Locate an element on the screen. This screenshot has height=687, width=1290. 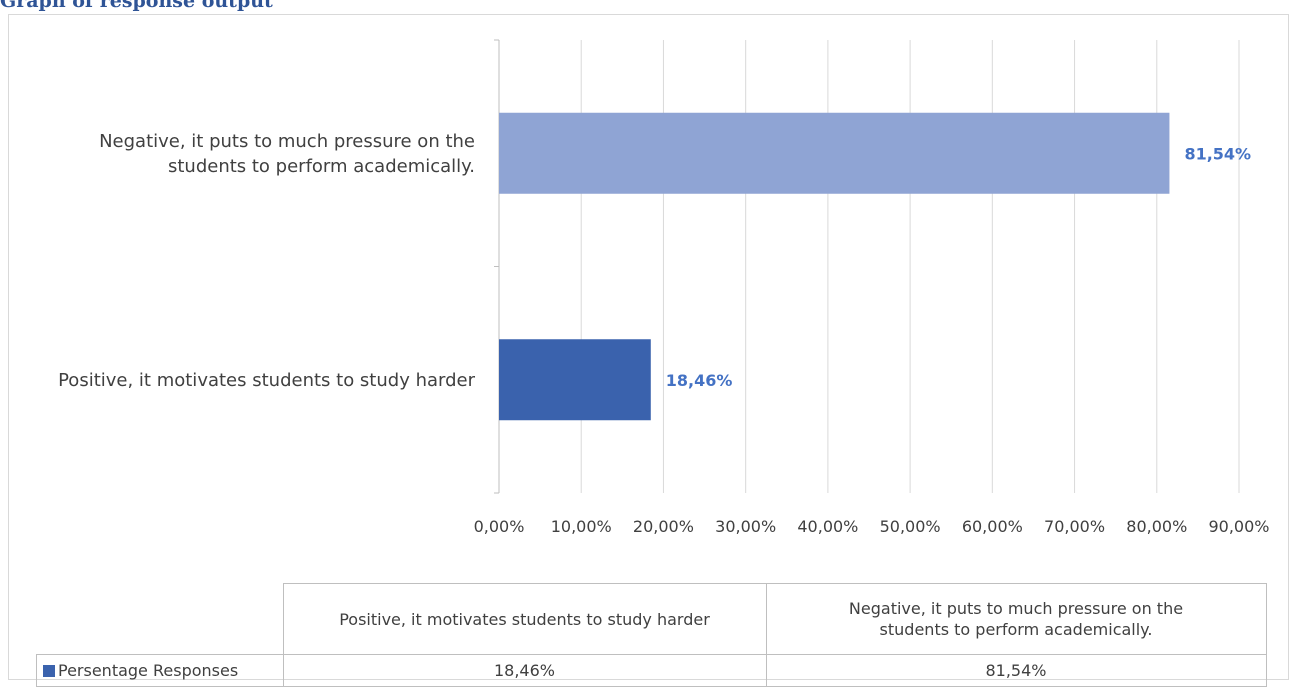
x-tick-label: 50,00% is located at coordinates (910, 526).